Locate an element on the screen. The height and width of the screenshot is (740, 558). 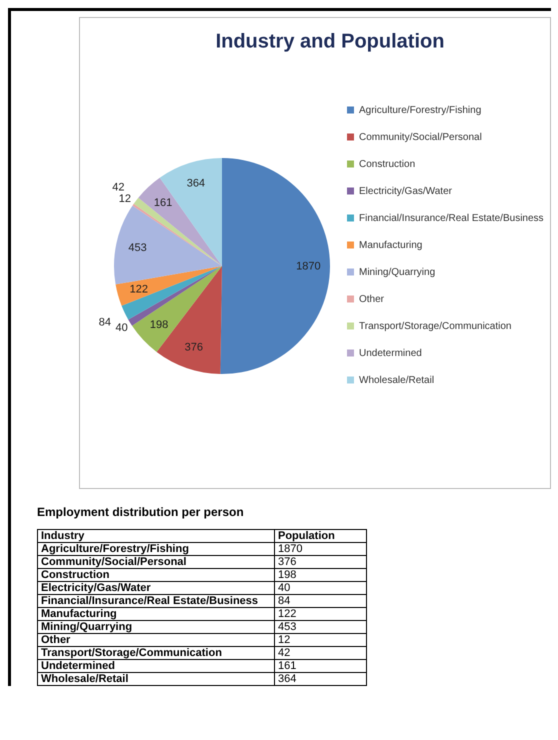
legend-label: Manufacturing is located at coordinates (390, 245).